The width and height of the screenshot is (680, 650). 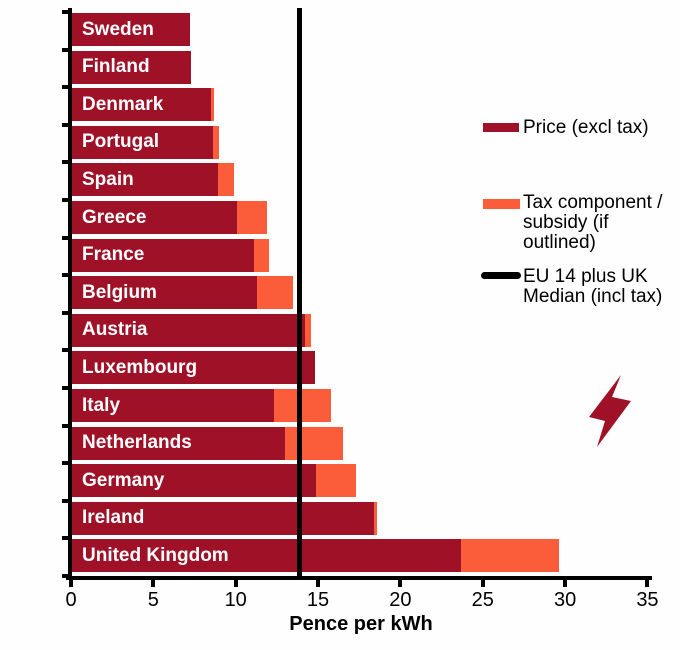 What do you see at coordinates (318, 600) in the screenshot?
I see `x-tick-label: 15` at bounding box center [318, 600].